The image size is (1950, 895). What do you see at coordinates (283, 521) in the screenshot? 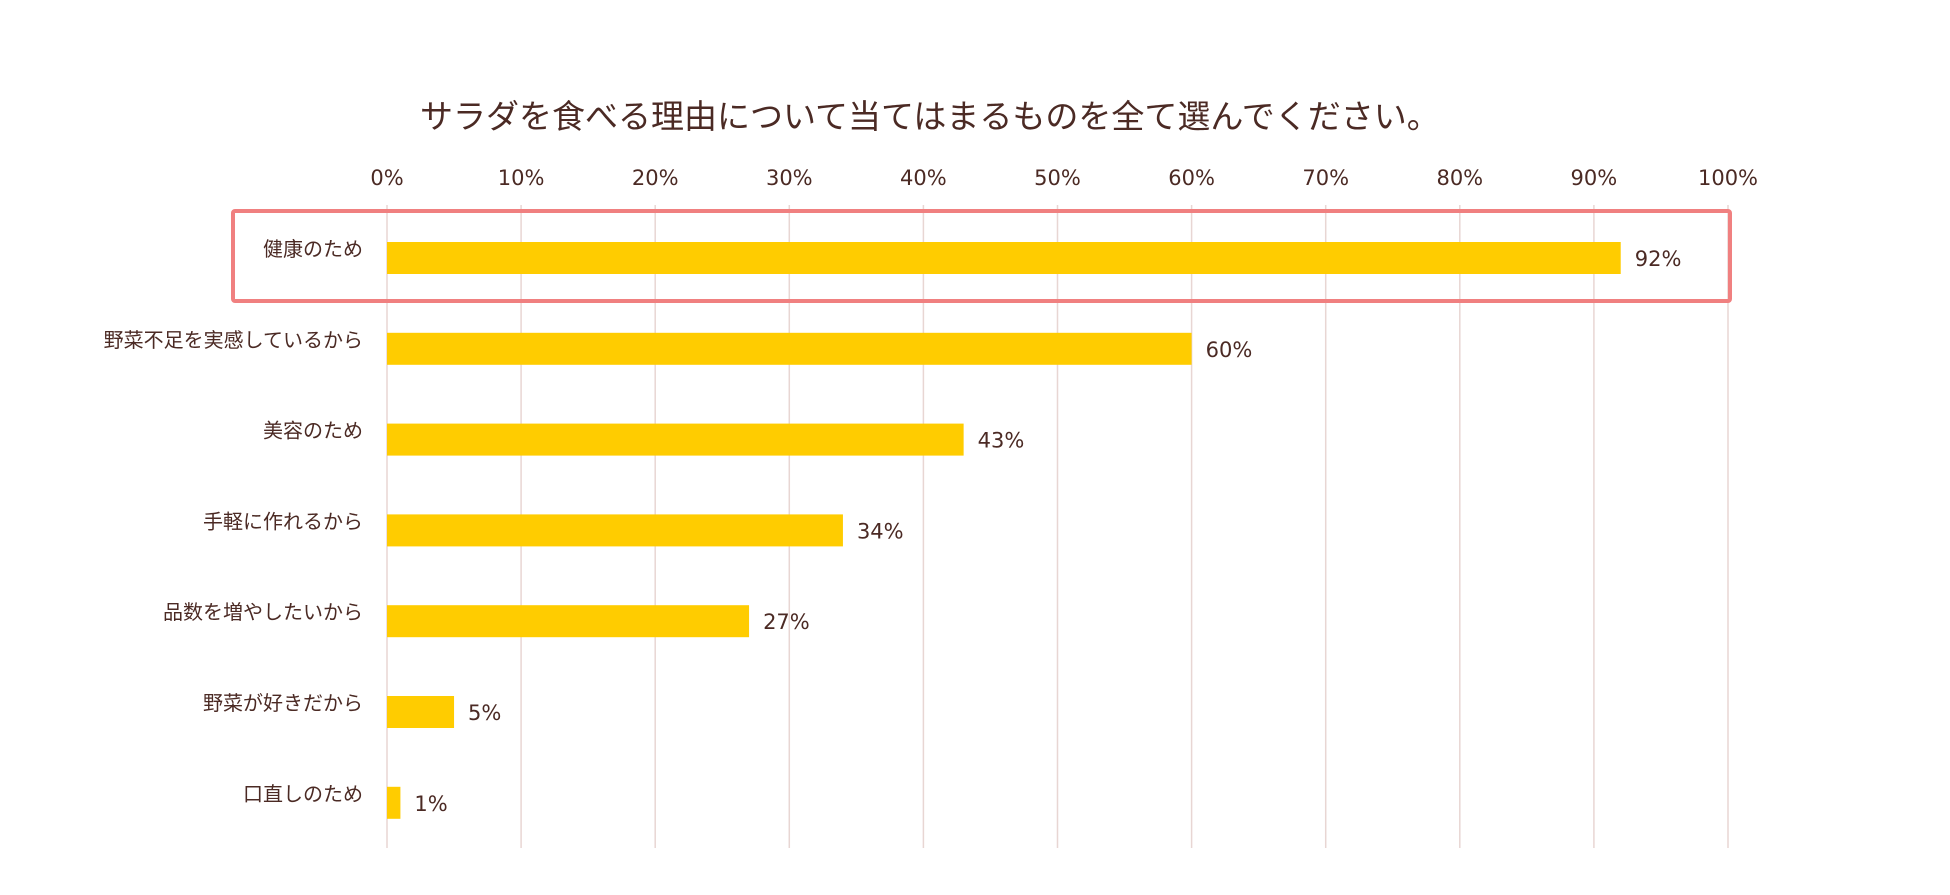
I see `category-label: 手軽に作れるから` at bounding box center [283, 521].